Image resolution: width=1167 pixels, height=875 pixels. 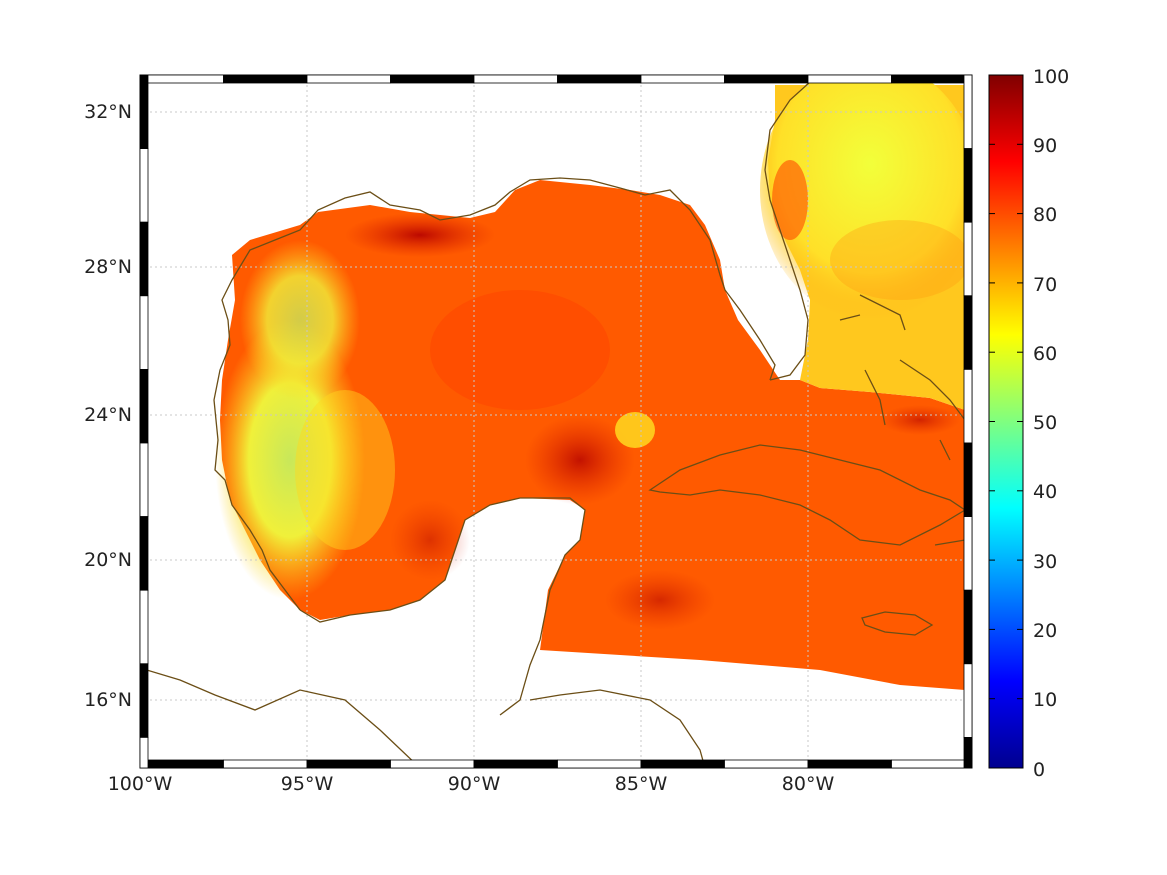 I want to click on x-tick-label: 95°W, so click(x=307, y=784).